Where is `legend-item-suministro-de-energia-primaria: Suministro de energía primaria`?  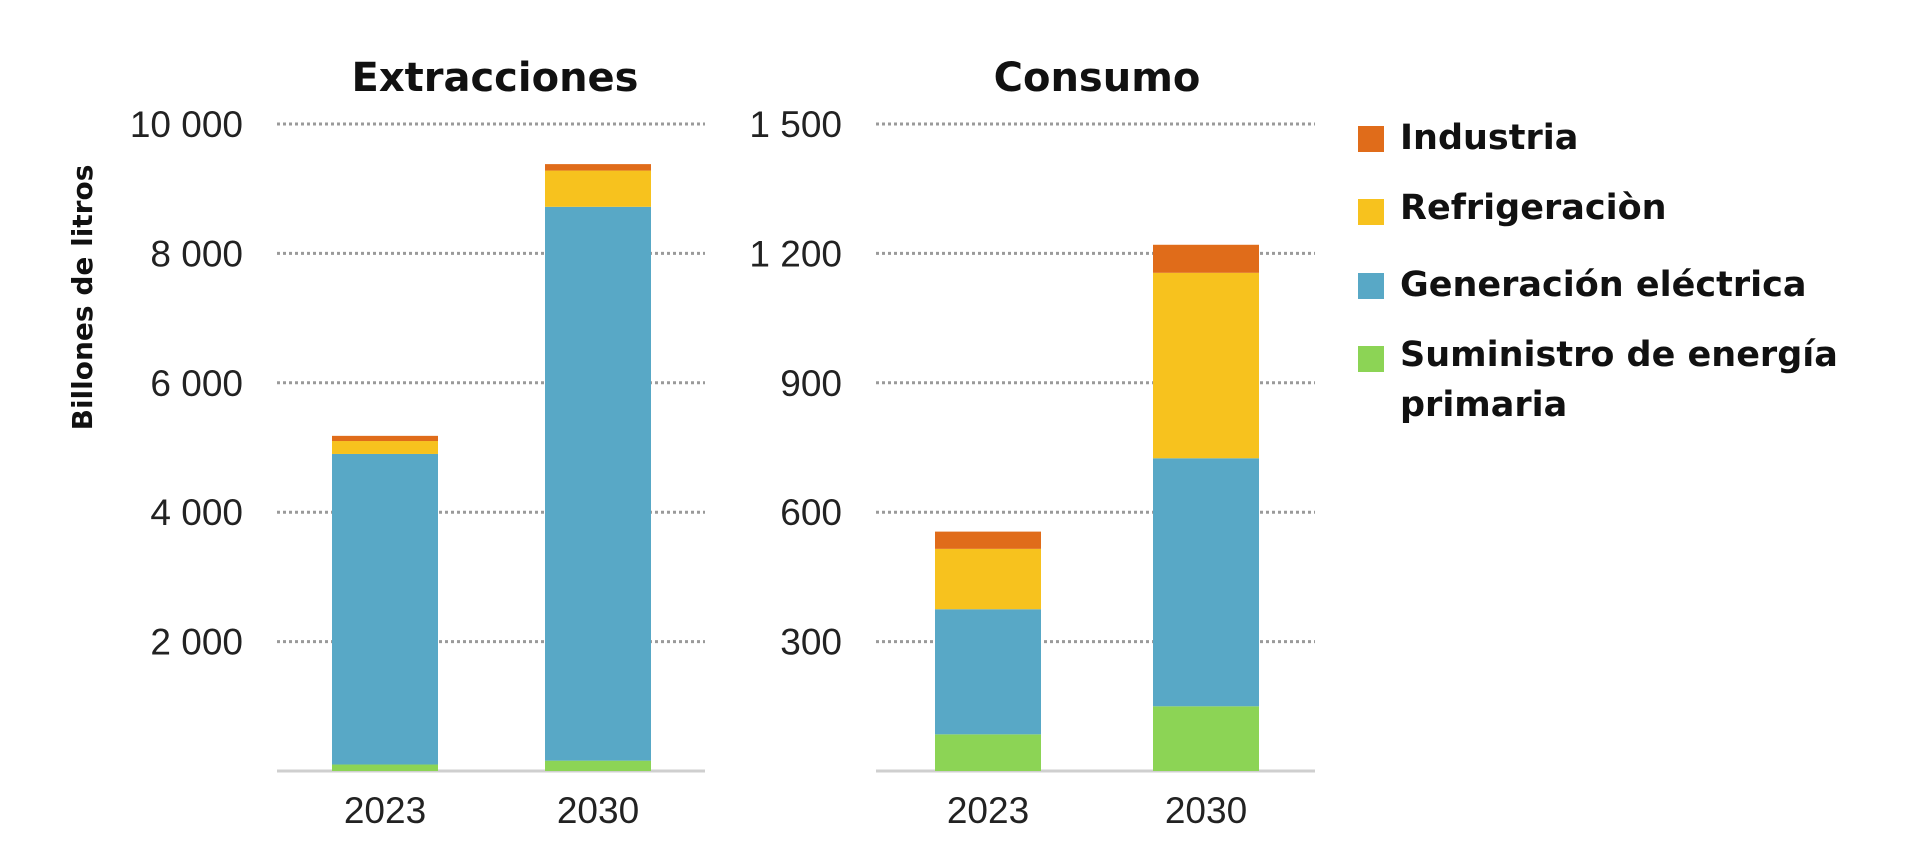
legend-item-suministro-de-energia-primaria: Suministro de energía primaria is located at coordinates (1598, 380).